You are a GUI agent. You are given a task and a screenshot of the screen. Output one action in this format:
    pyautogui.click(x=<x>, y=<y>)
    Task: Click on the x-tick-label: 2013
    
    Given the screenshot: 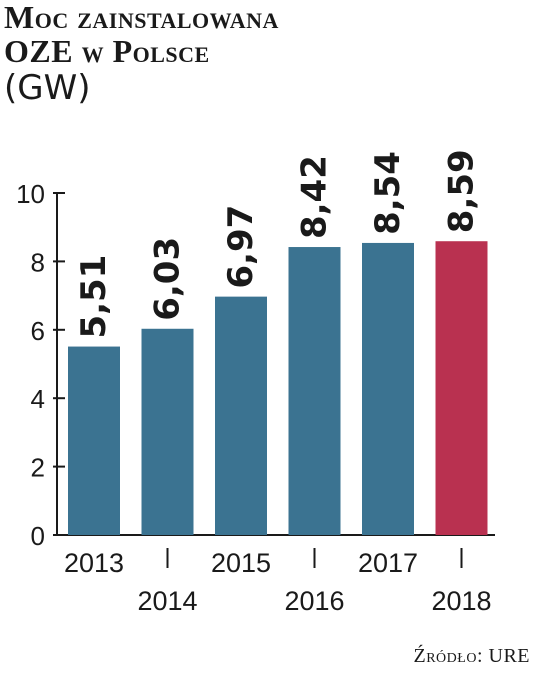 What is the action you would take?
    pyautogui.click(x=94, y=563)
    